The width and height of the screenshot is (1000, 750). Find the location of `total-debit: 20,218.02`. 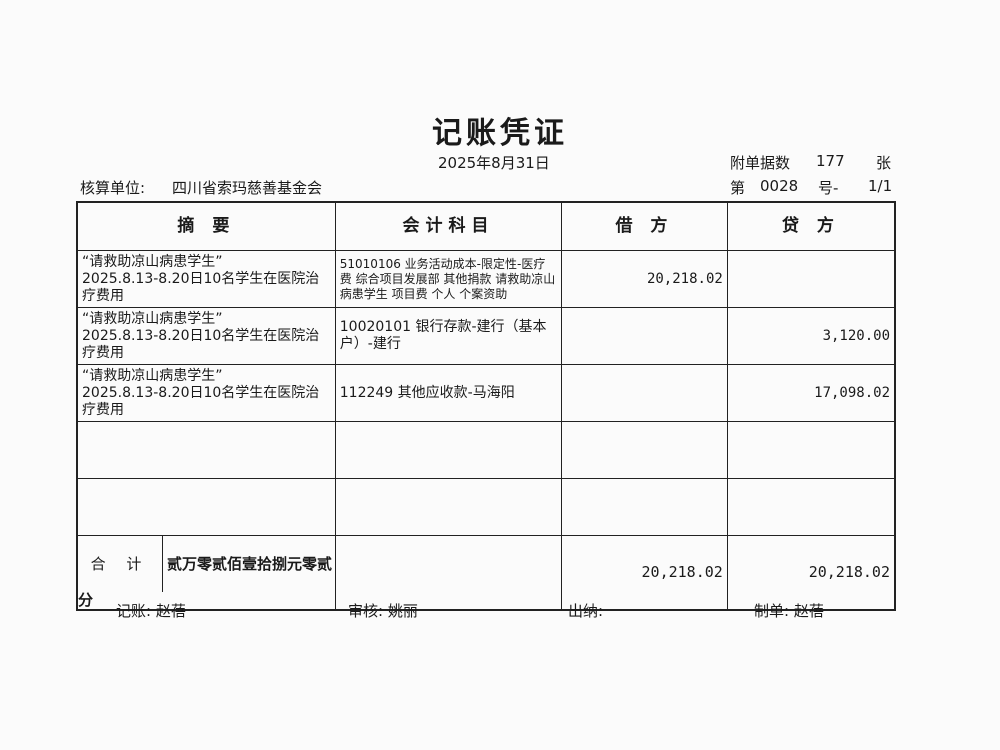

total-debit: 20,218.02 is located at coordinates (644, 573).